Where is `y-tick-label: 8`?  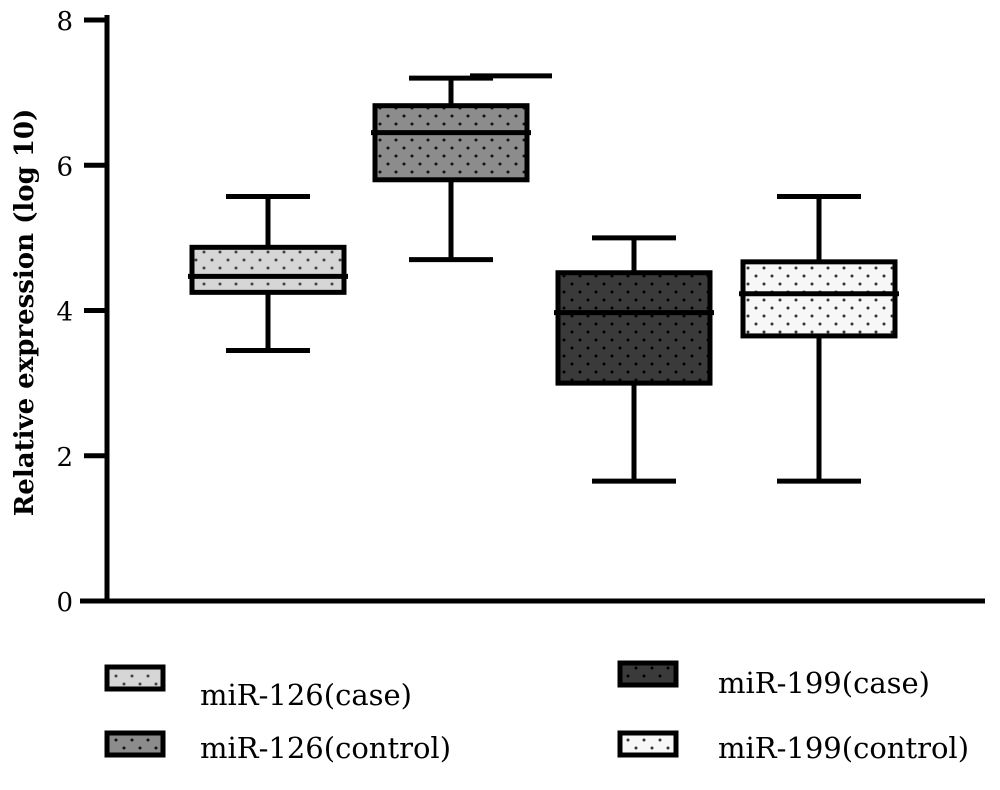 y-tick-label: 8 is located at coordinates (64, 22).